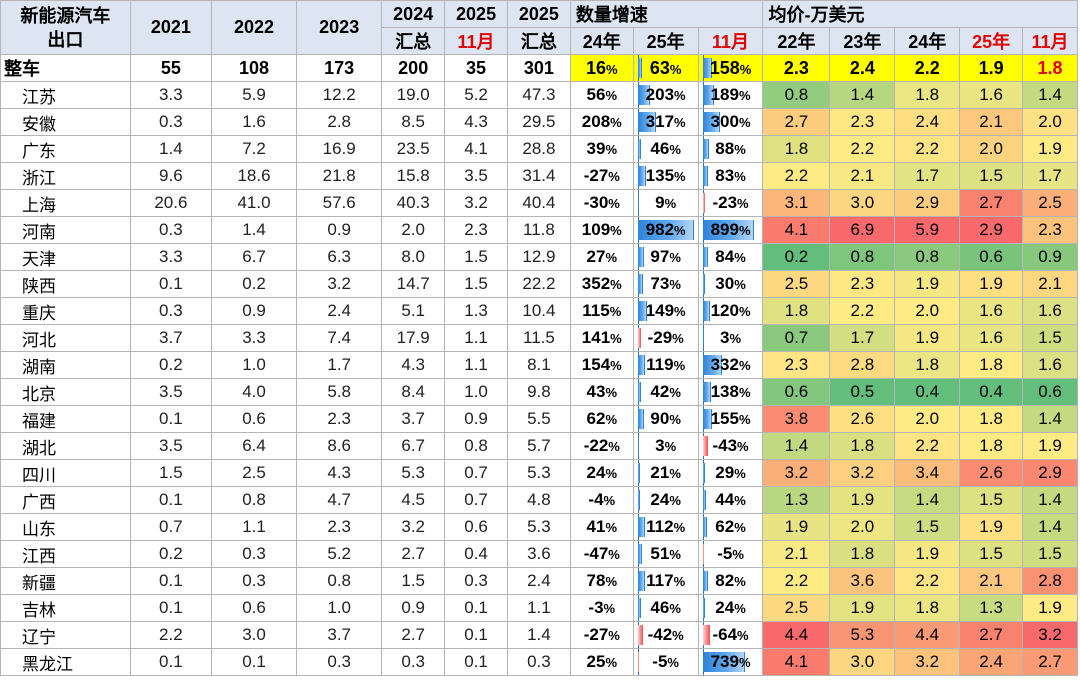 This screenshot has height=686, width=1080. What do you see at coordinates (665, 338) in the screenshot?
I see `growth-25: -29%` at bounding box center [665, 338].